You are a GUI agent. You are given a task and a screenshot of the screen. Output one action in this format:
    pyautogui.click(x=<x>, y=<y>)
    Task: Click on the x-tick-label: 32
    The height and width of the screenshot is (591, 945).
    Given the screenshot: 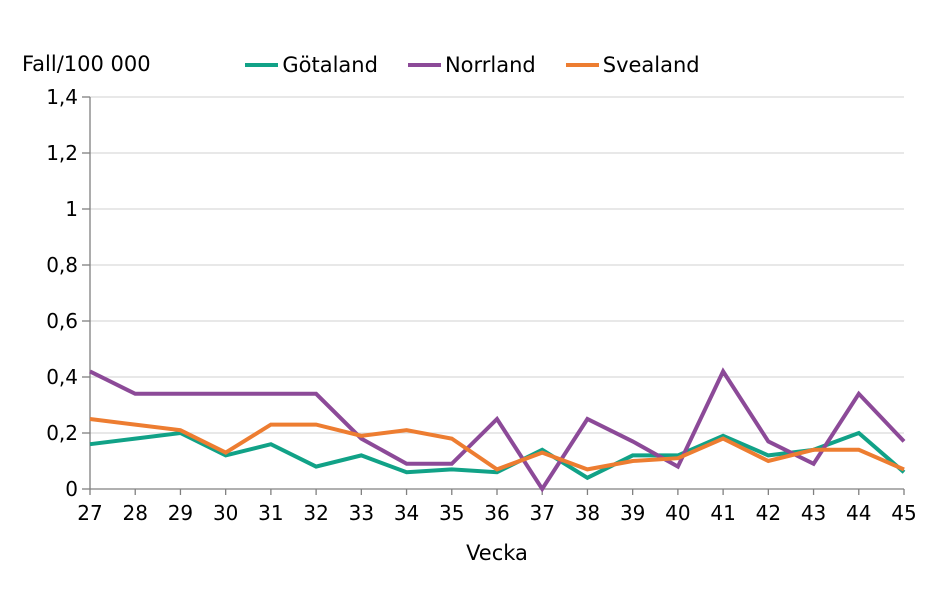 What is the action you would take?
    pyautogui.click(x=315, y=513)
    